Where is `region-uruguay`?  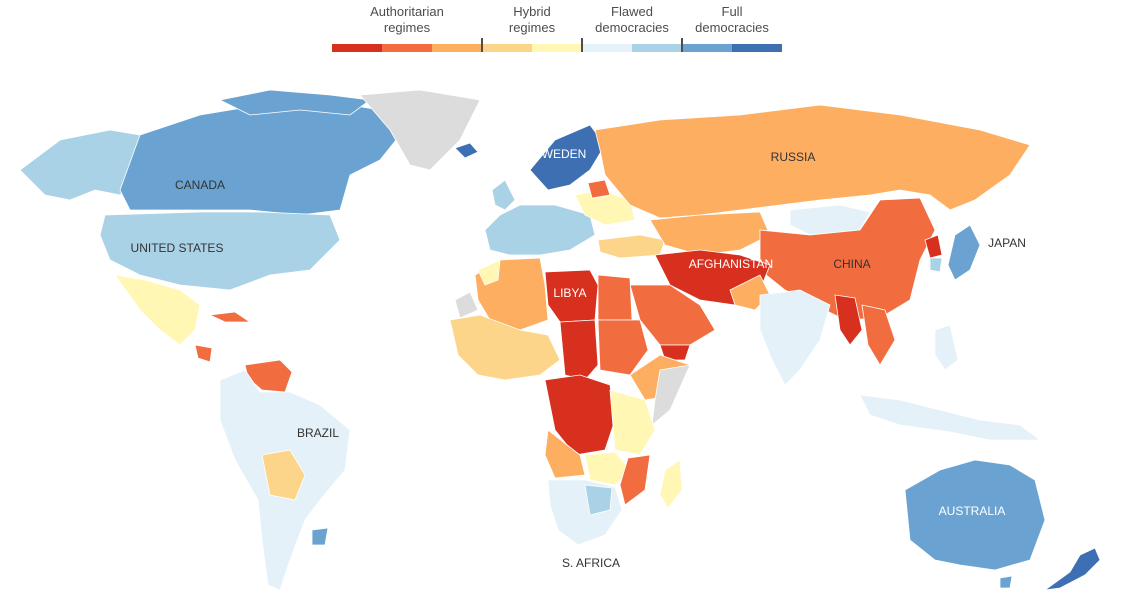 region-uruguay is located at coordinates (320, 536).